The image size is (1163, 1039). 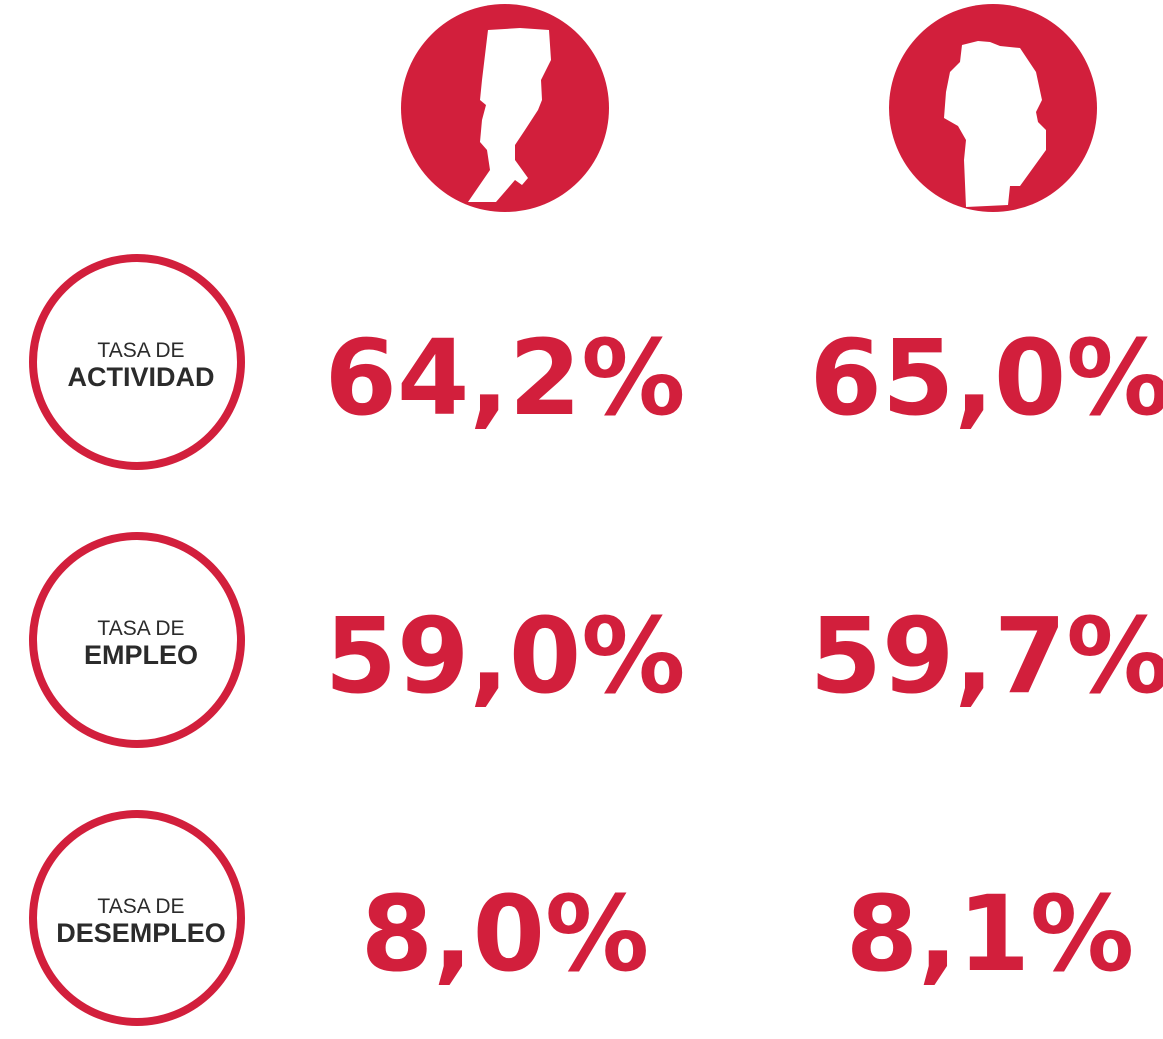 I want to click on rate-value: 59,7%, so click(x=986, y=656).